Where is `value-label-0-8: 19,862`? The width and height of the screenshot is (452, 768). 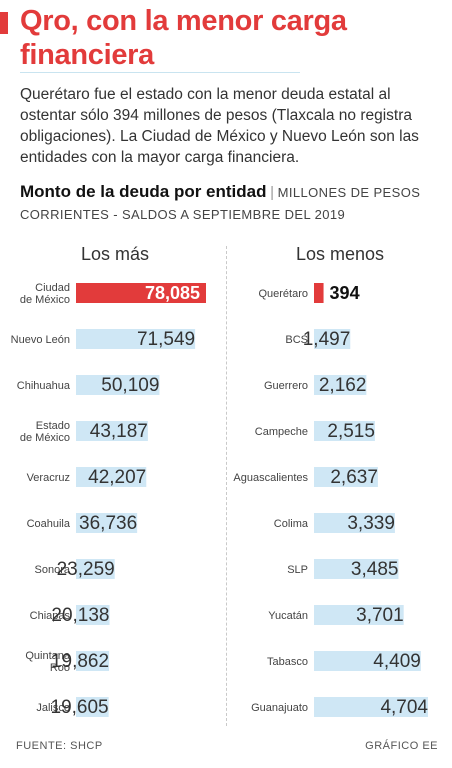 value-label-0-8: 19,862 is located at coordinates (80, 661).